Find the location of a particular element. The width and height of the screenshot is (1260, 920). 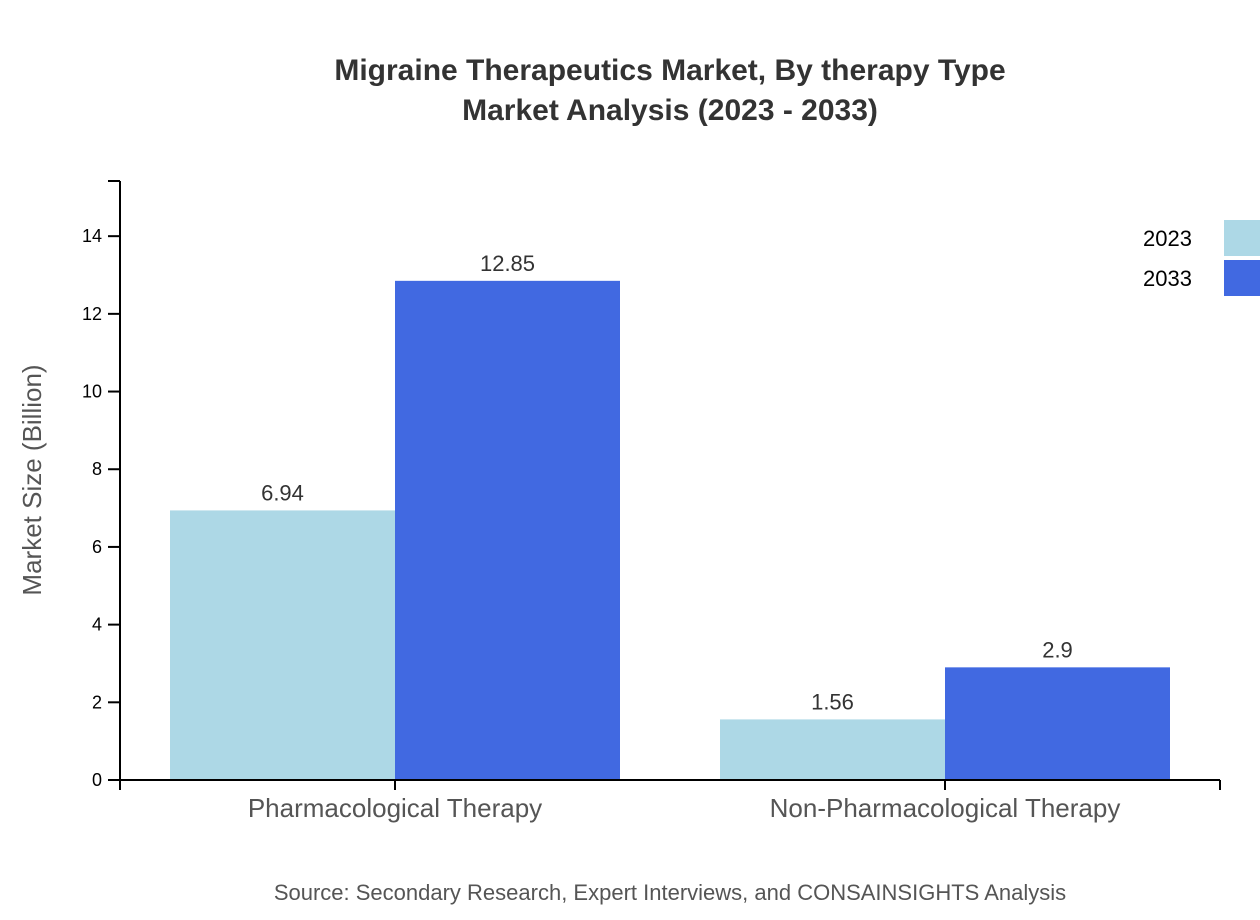

y-axis-label: Market Size (Billion) is located at coordinates (32, 479).